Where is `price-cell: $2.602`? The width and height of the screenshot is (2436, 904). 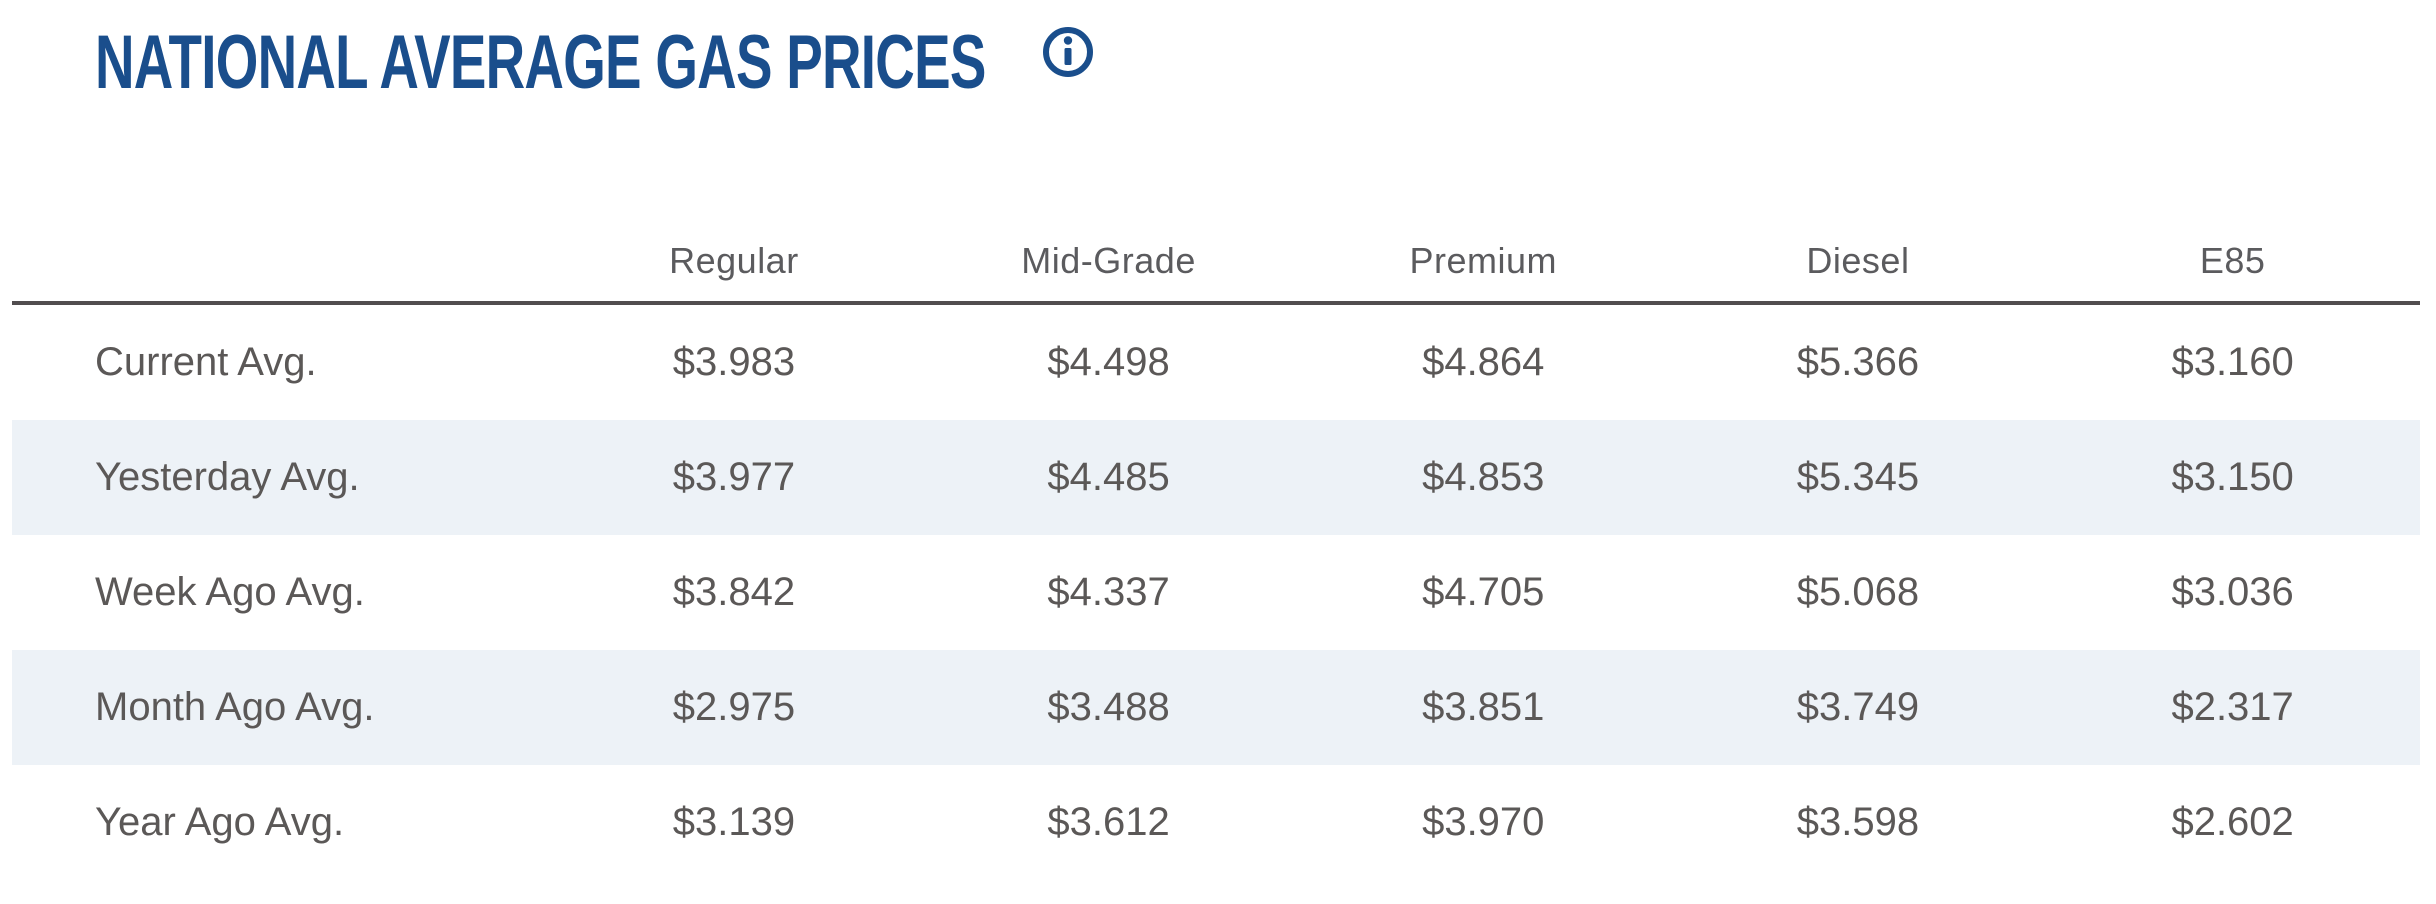
price-cell: $2.602 is located at coordinates (2232, 822).